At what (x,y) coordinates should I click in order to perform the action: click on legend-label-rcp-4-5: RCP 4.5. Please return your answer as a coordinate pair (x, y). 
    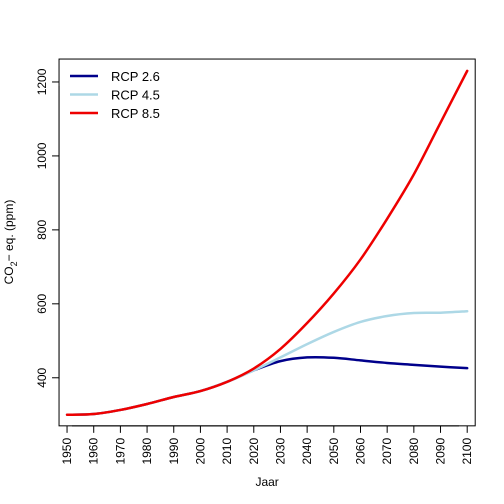
    Looking at the image, I should click on (135, 95).